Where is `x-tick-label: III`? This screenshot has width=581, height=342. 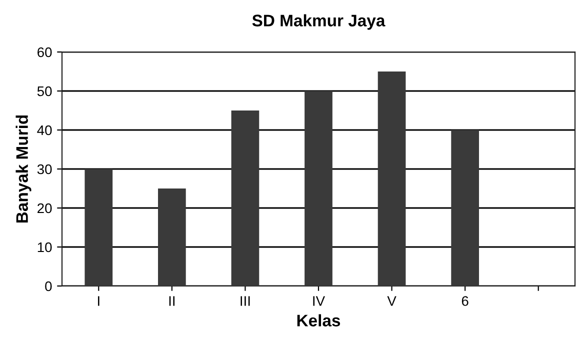
x-tick-label: III is located at coordinates (245, 301).